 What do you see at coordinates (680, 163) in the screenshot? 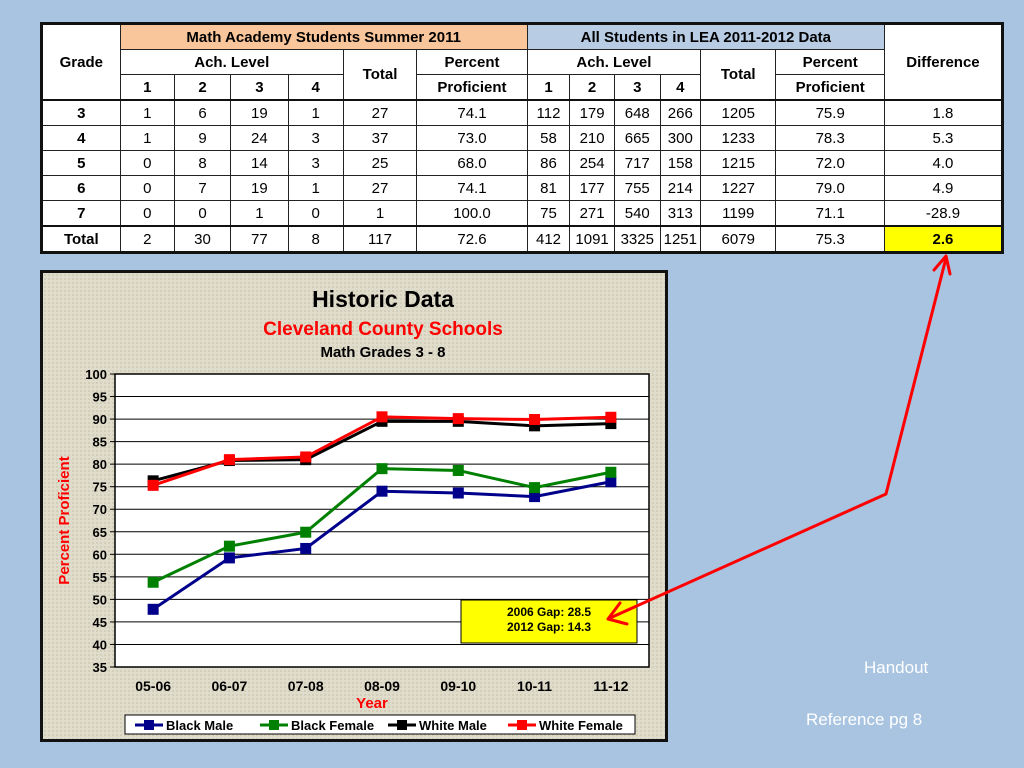
I see `lea-cell: 158` at bounding box center [680, 163].